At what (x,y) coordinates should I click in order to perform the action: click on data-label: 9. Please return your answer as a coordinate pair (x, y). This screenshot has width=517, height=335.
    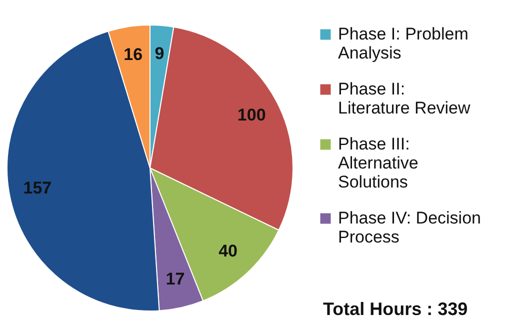
    Looking at the image, I should click on (159, 53).